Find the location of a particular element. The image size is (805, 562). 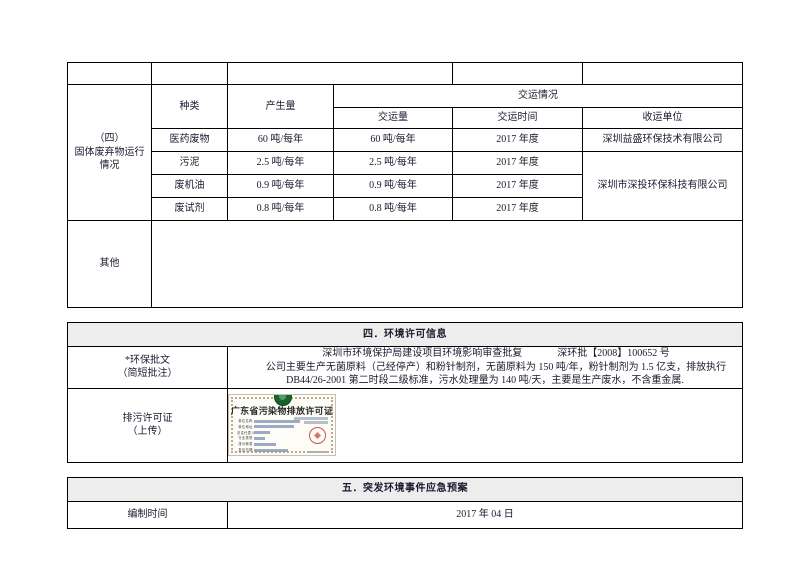

permit-row: 排污许可证 （上传） 广东省污染物排放许可证 单位名称 is located at coordinates (405, 425).